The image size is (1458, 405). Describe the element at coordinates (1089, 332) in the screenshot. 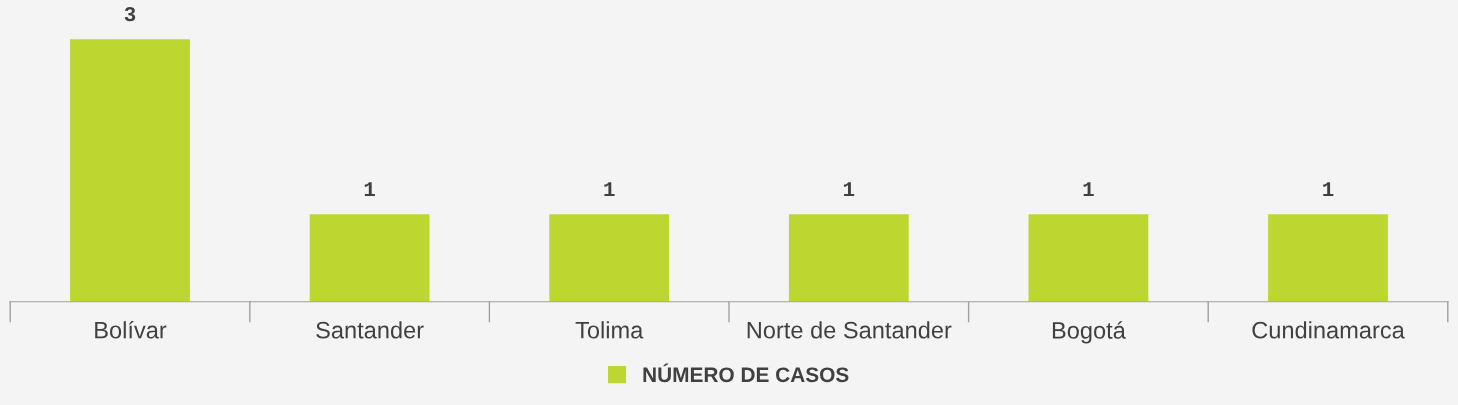

I see `x-tick-label: Bogotá` at that location.